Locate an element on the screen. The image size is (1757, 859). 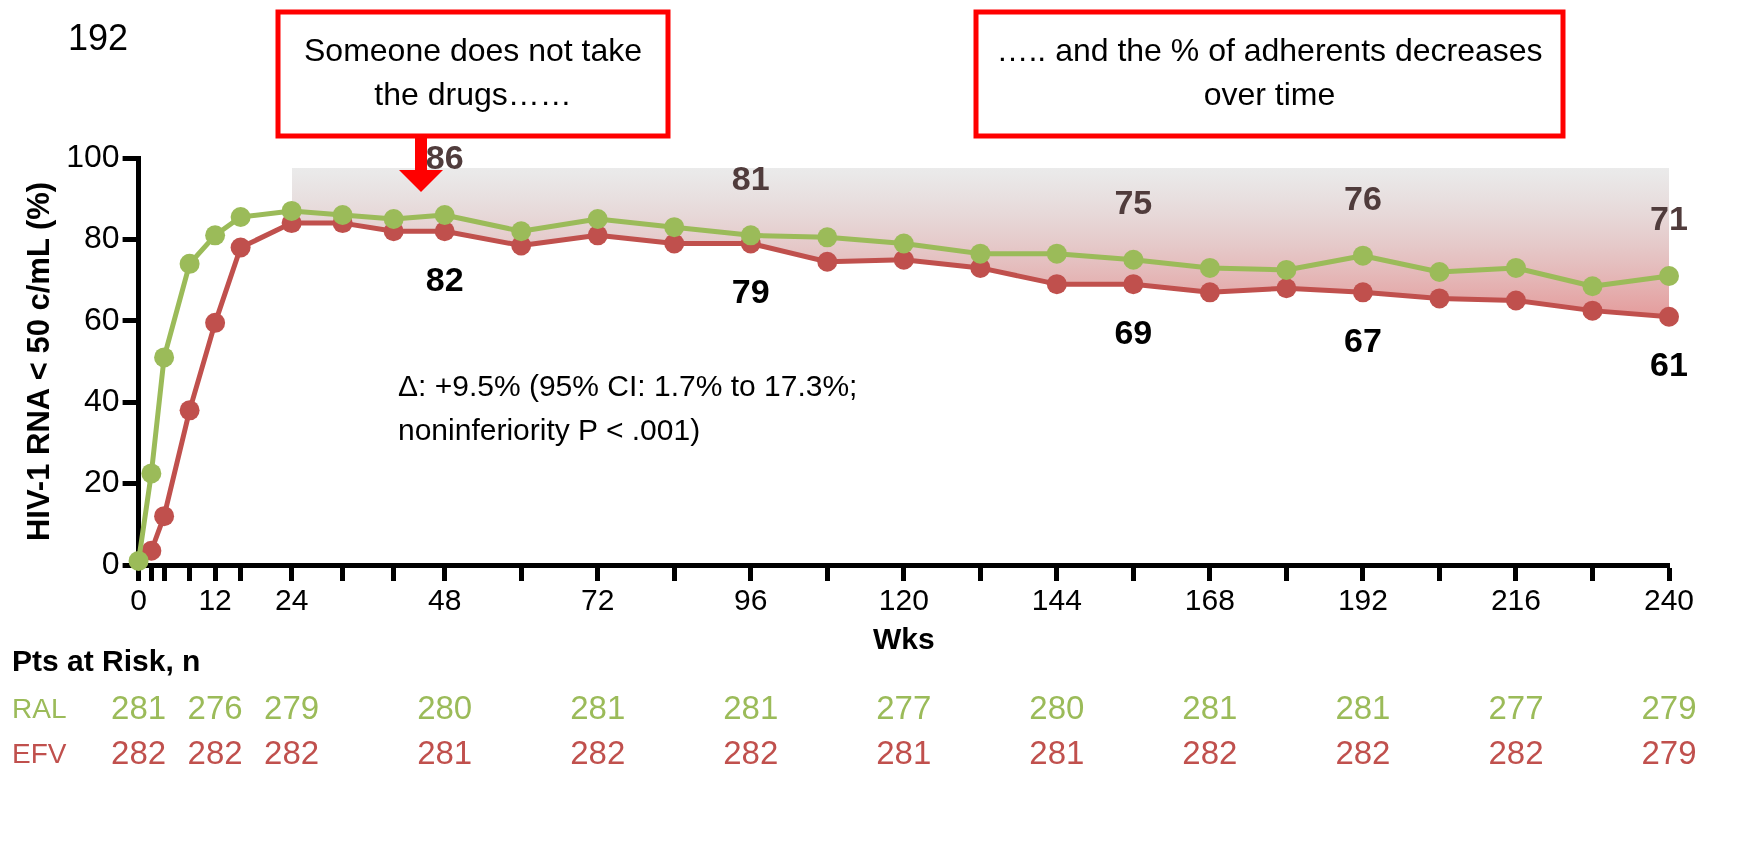
y-tick-label: 40 is located at coordinates (102, 400).